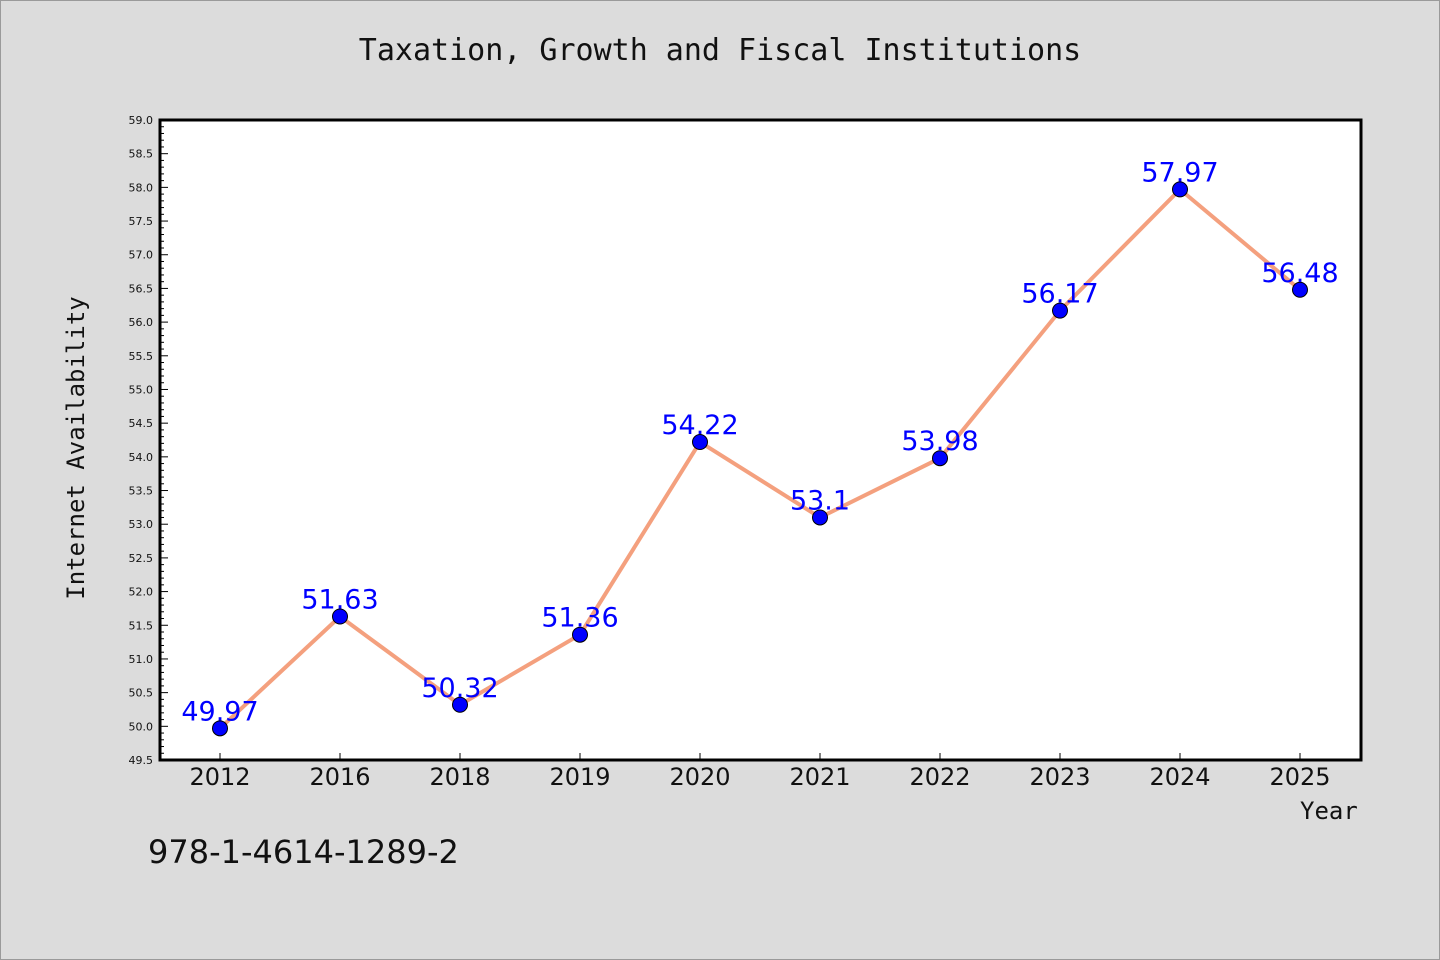  Describe the element at coordinates (141, 389) in the screenshot. I see `y-tick-label: 55.0` at that location.